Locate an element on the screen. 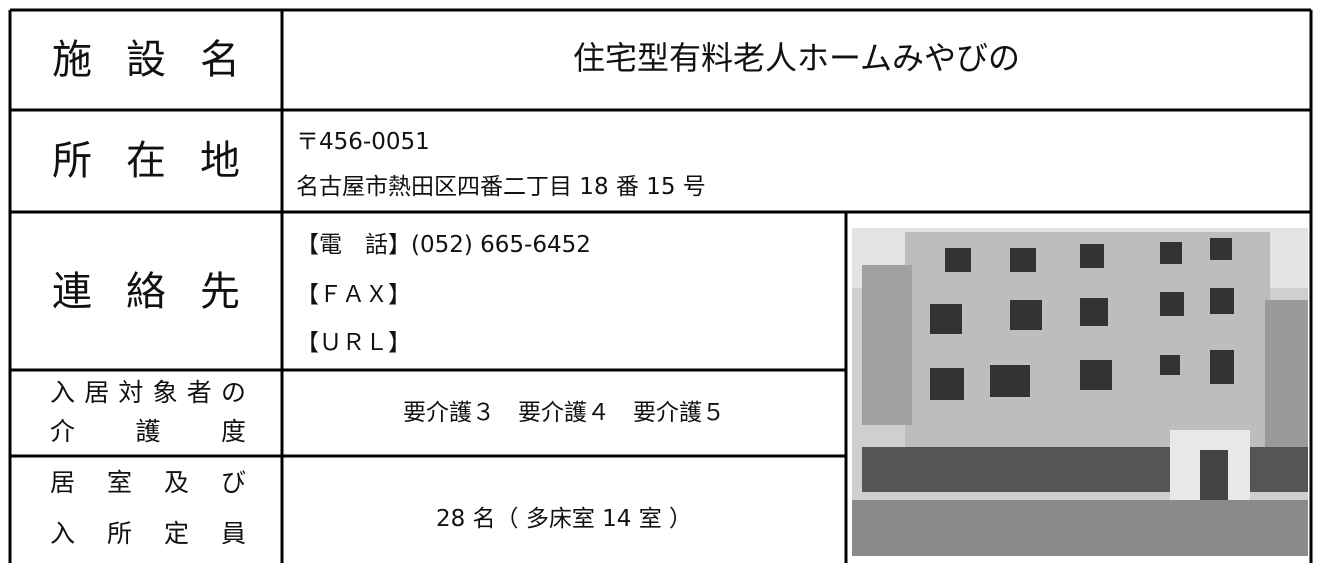 The width and height of the screenshot is (1319, 563). value: 名古屋市熱田区四番二丁目 18 番 15 号 is located at coordinates (501, 187).